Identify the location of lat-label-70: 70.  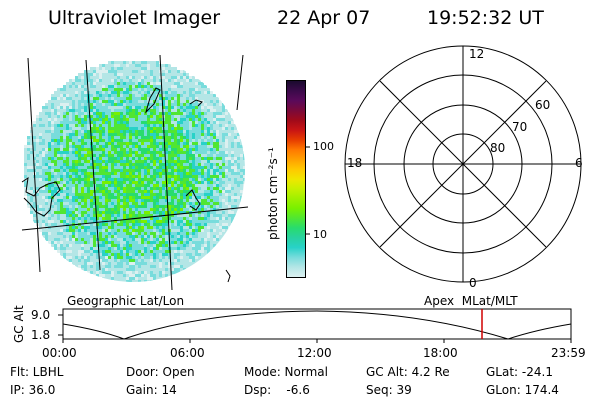
(520, 127).